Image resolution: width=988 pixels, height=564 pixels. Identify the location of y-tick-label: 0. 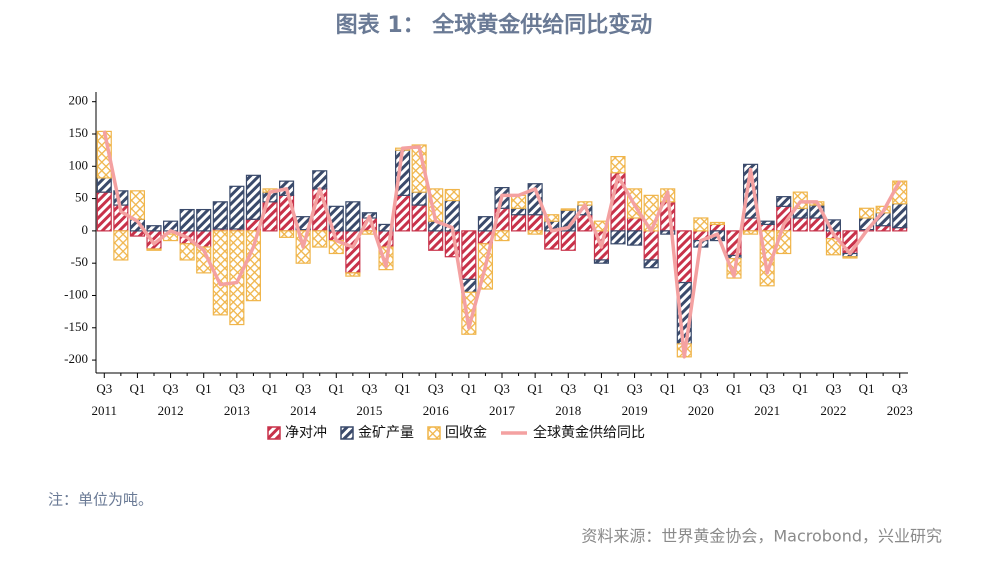
(85, 229).